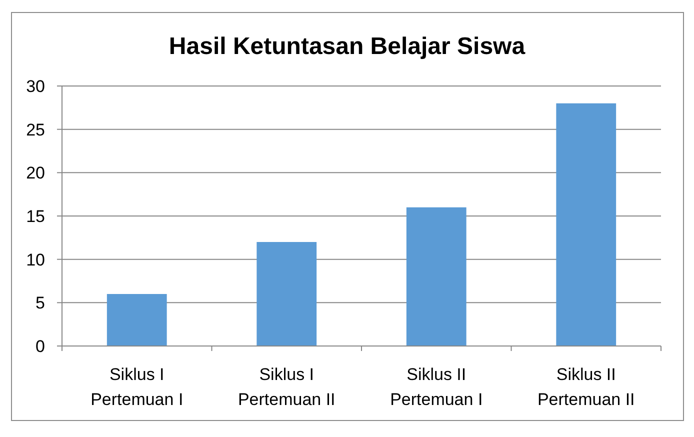  I want to click on y-tick-label: 15, so click(35, 216).